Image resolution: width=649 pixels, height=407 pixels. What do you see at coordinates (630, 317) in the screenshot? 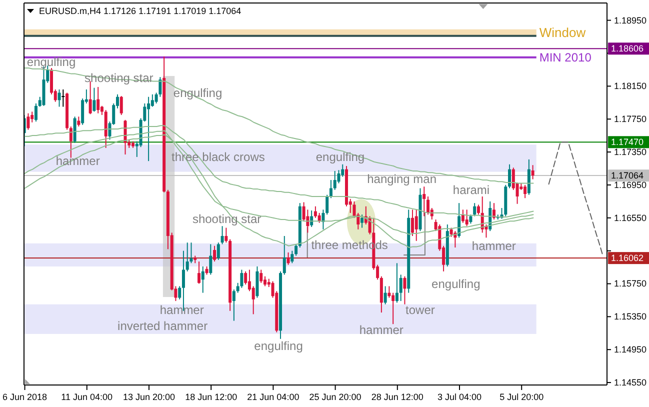
I see `y-tick-label: 1.15350` at bounding box center [630, 317].